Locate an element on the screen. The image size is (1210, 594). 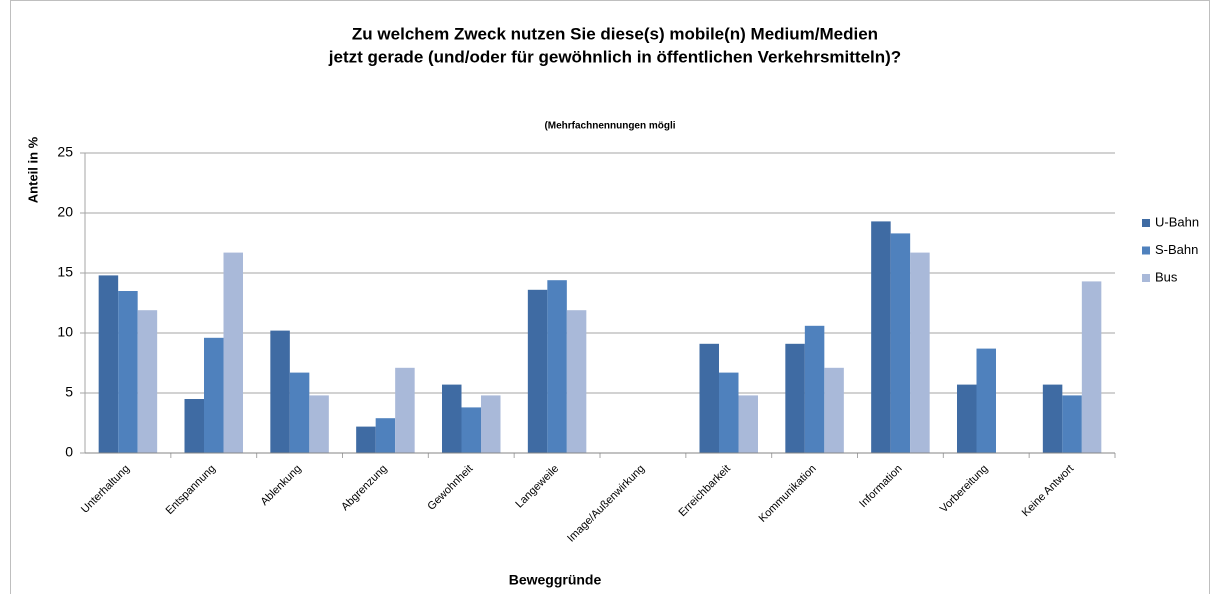
x-tick-label: Ablenkung is located at coordinates (281, 485).